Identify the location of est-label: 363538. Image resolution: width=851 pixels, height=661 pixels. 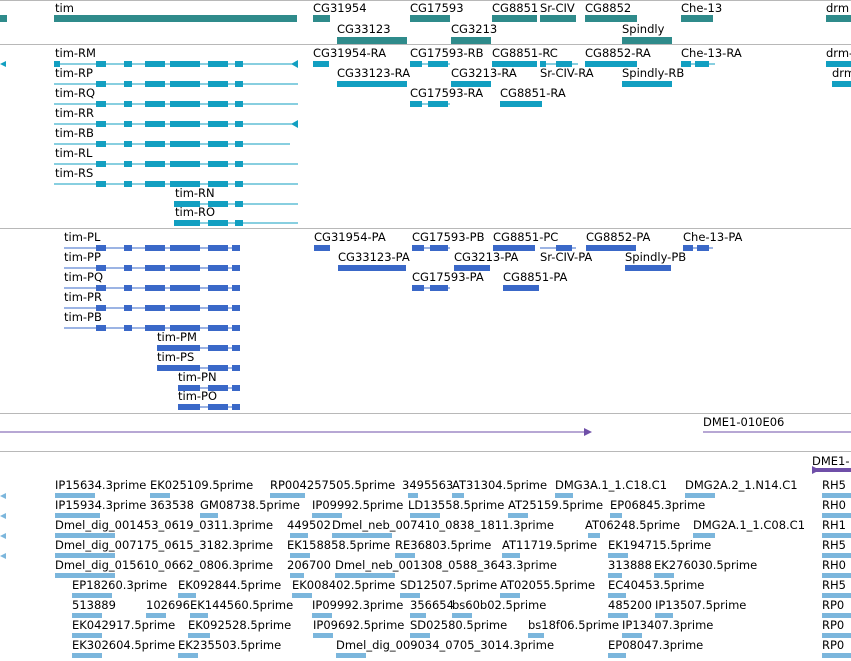
(172, 505).